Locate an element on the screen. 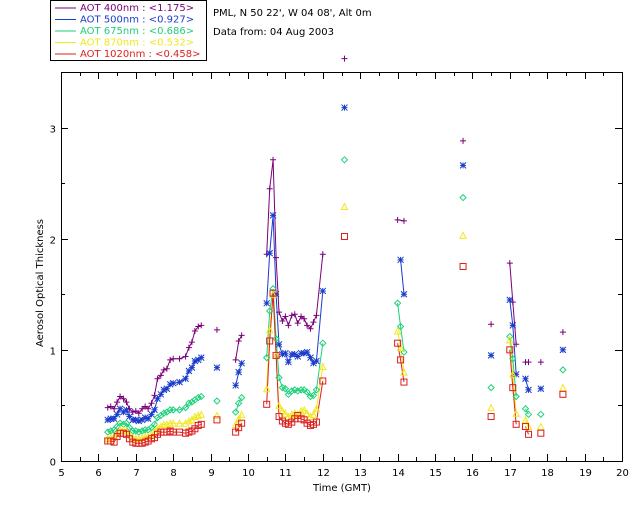 Image resolution: width=640 pixels, height=512 pixels. legend-entry: AOT 1020nm : <0.458> is located at coordinates (140, 54).